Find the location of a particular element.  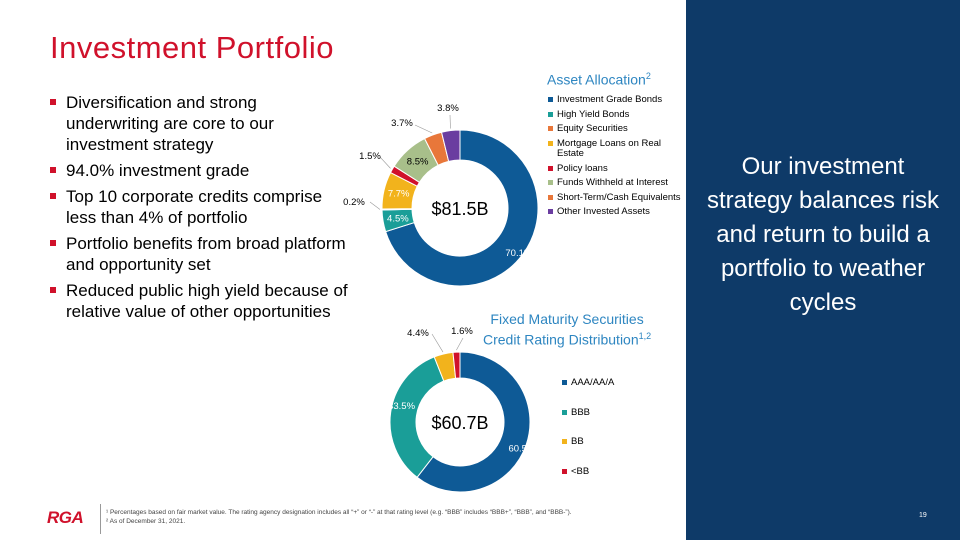

slice-data-label: 4.4% is located at coordinates (418, 333).